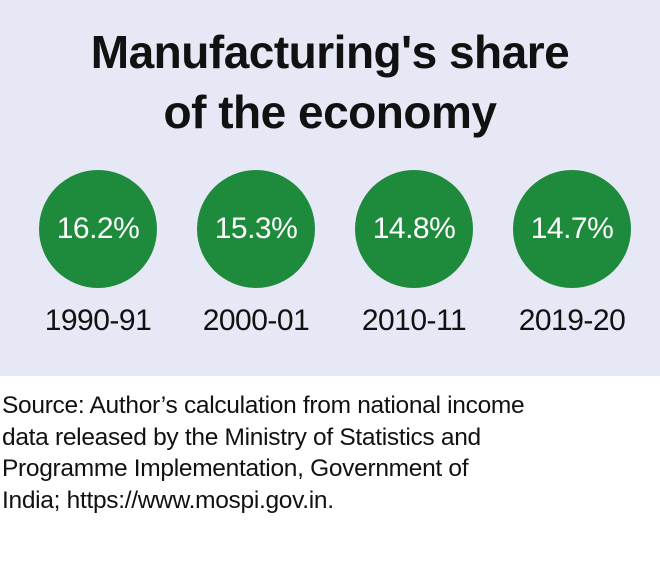  Describe the element at coordinates (572, 320) in the screenshot. I see `year-label-2019-20: 2019-20` at that location.